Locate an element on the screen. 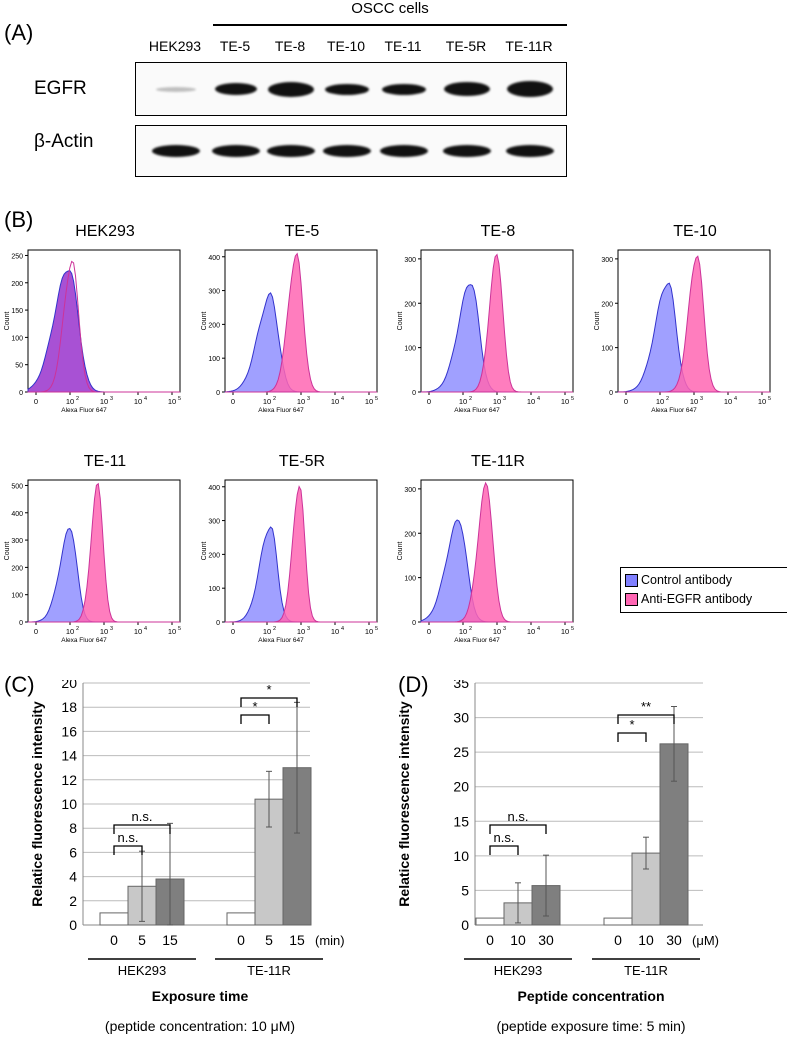 The image size is (787, 1039). y-tick-label: 16 is located at coordinates (69, 731).